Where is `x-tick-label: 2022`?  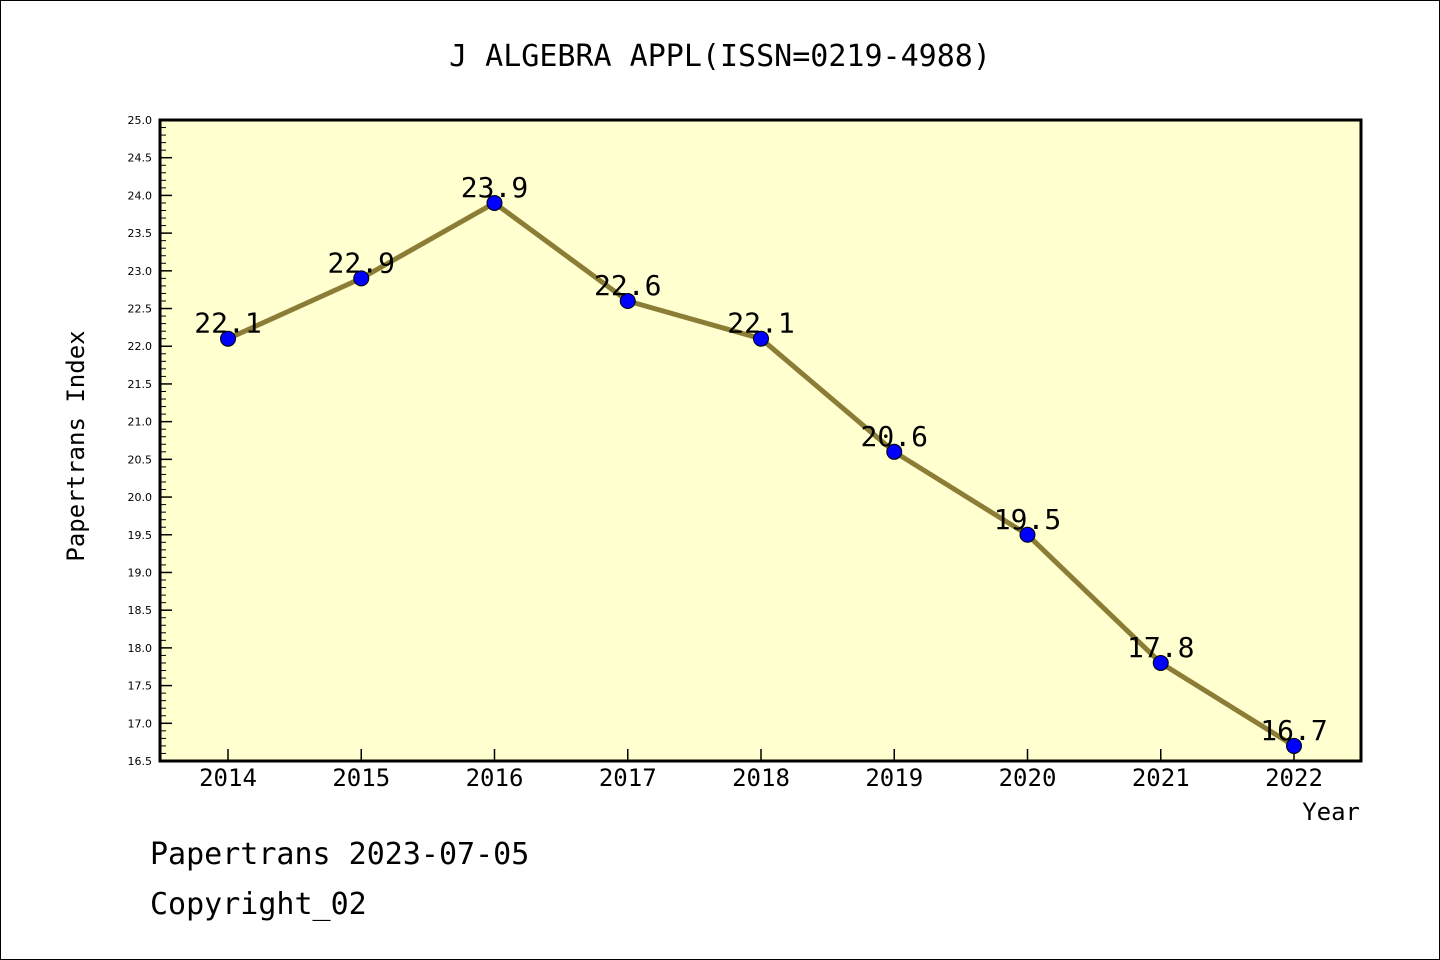
x-tick-label: 2022 is located at coordinates (1294, 778).